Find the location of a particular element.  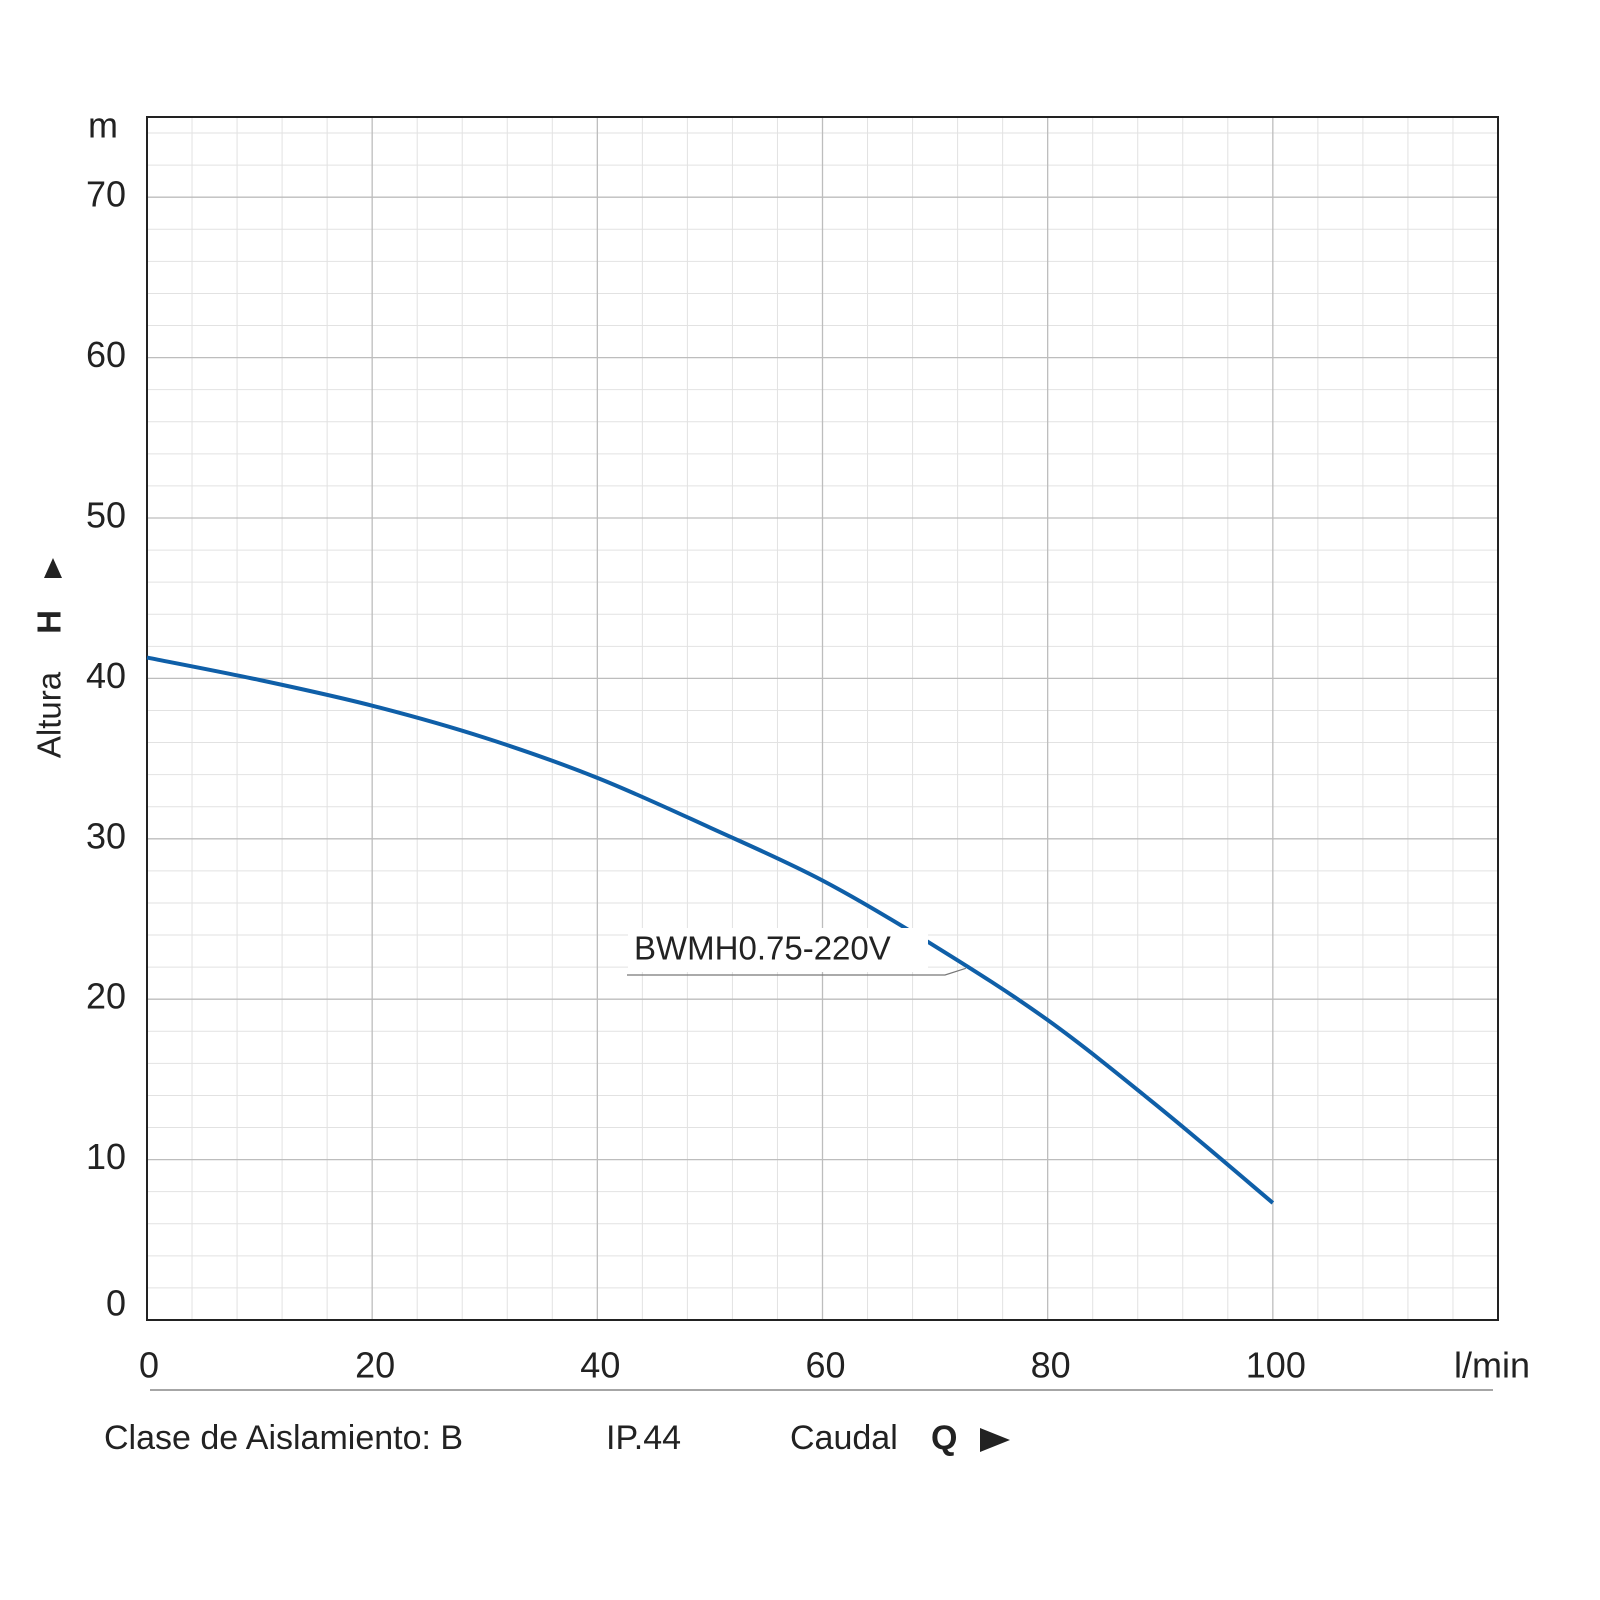

x-unit: l/min is located at coordinates (1492, 1365).